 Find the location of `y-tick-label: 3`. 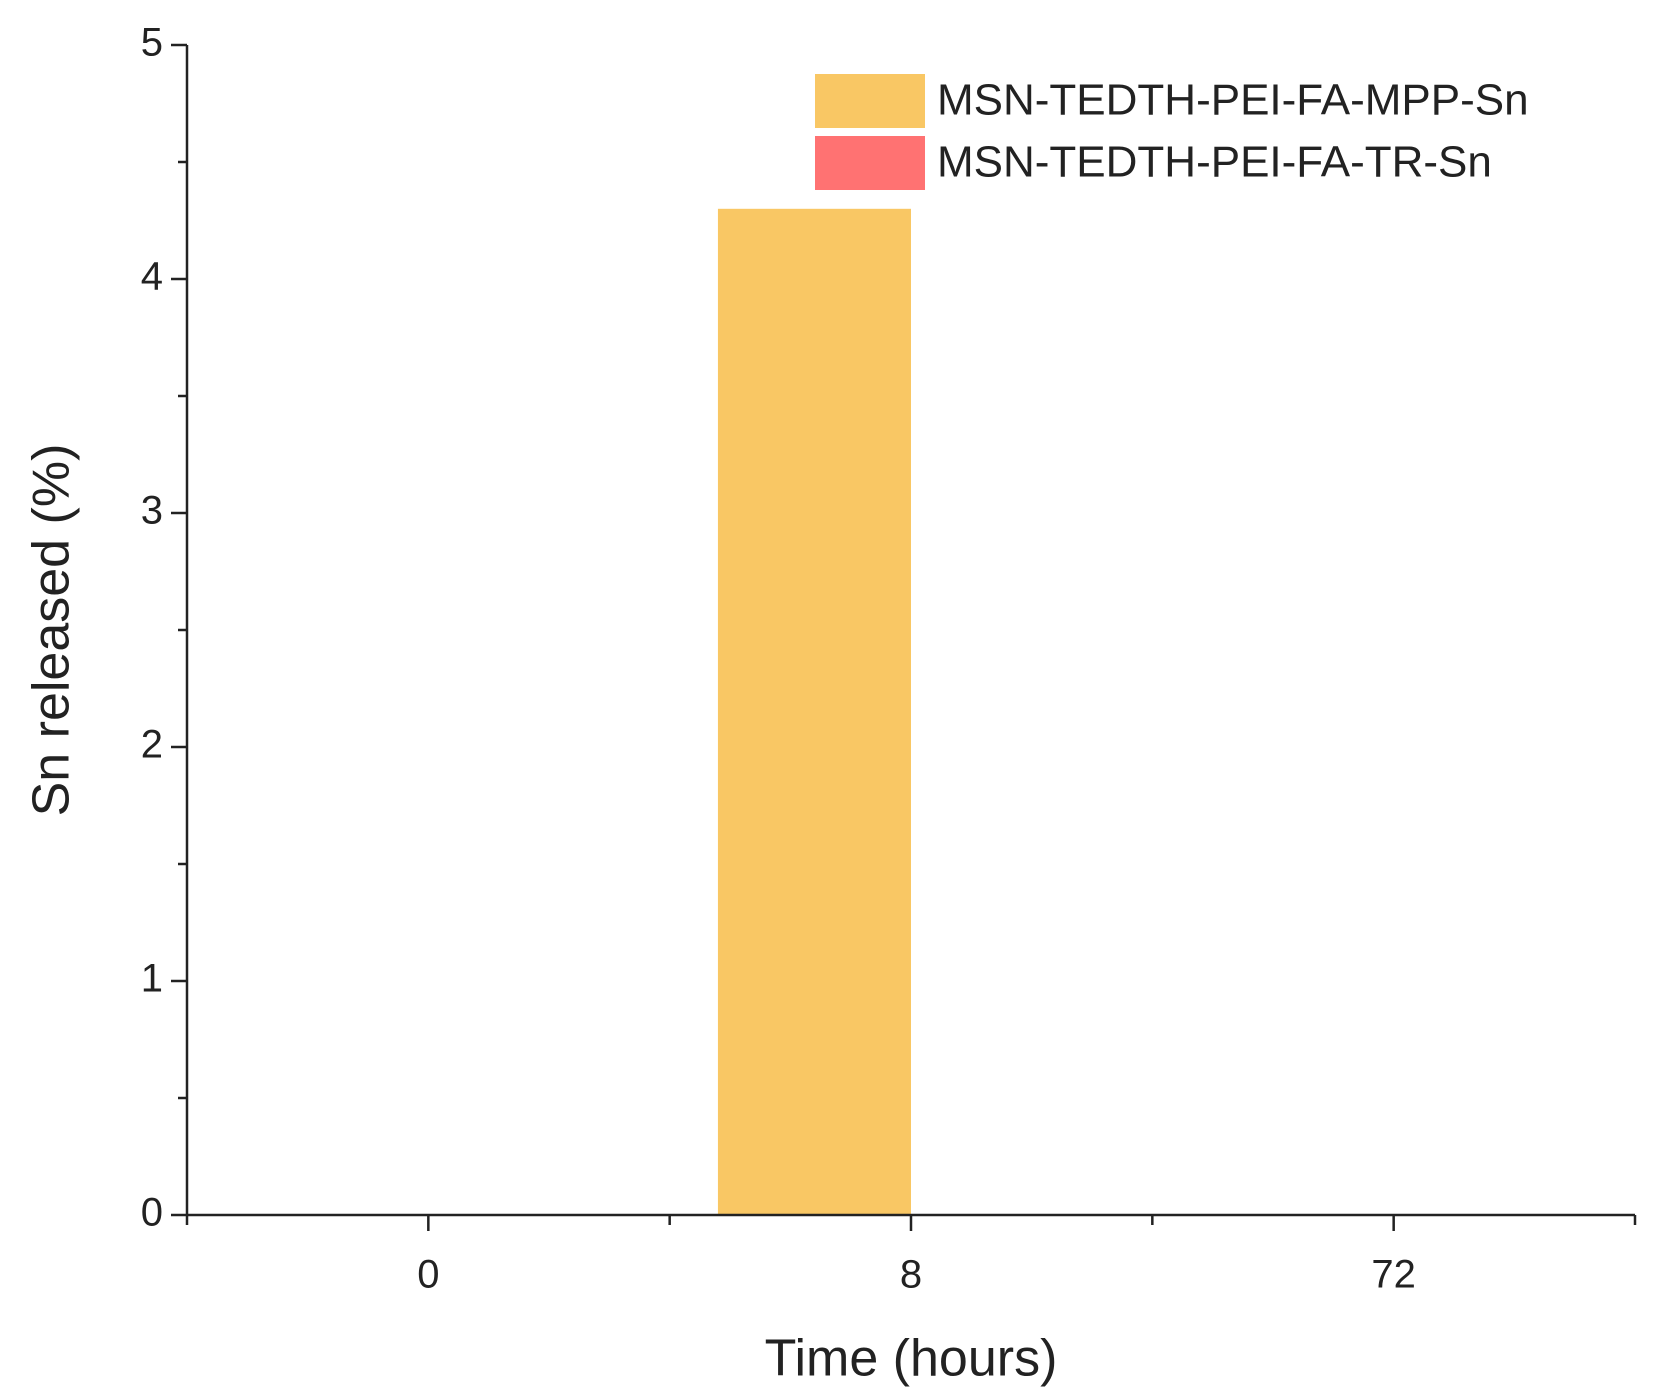

y-tick-label: 3 is located at coordinates (152, 511).